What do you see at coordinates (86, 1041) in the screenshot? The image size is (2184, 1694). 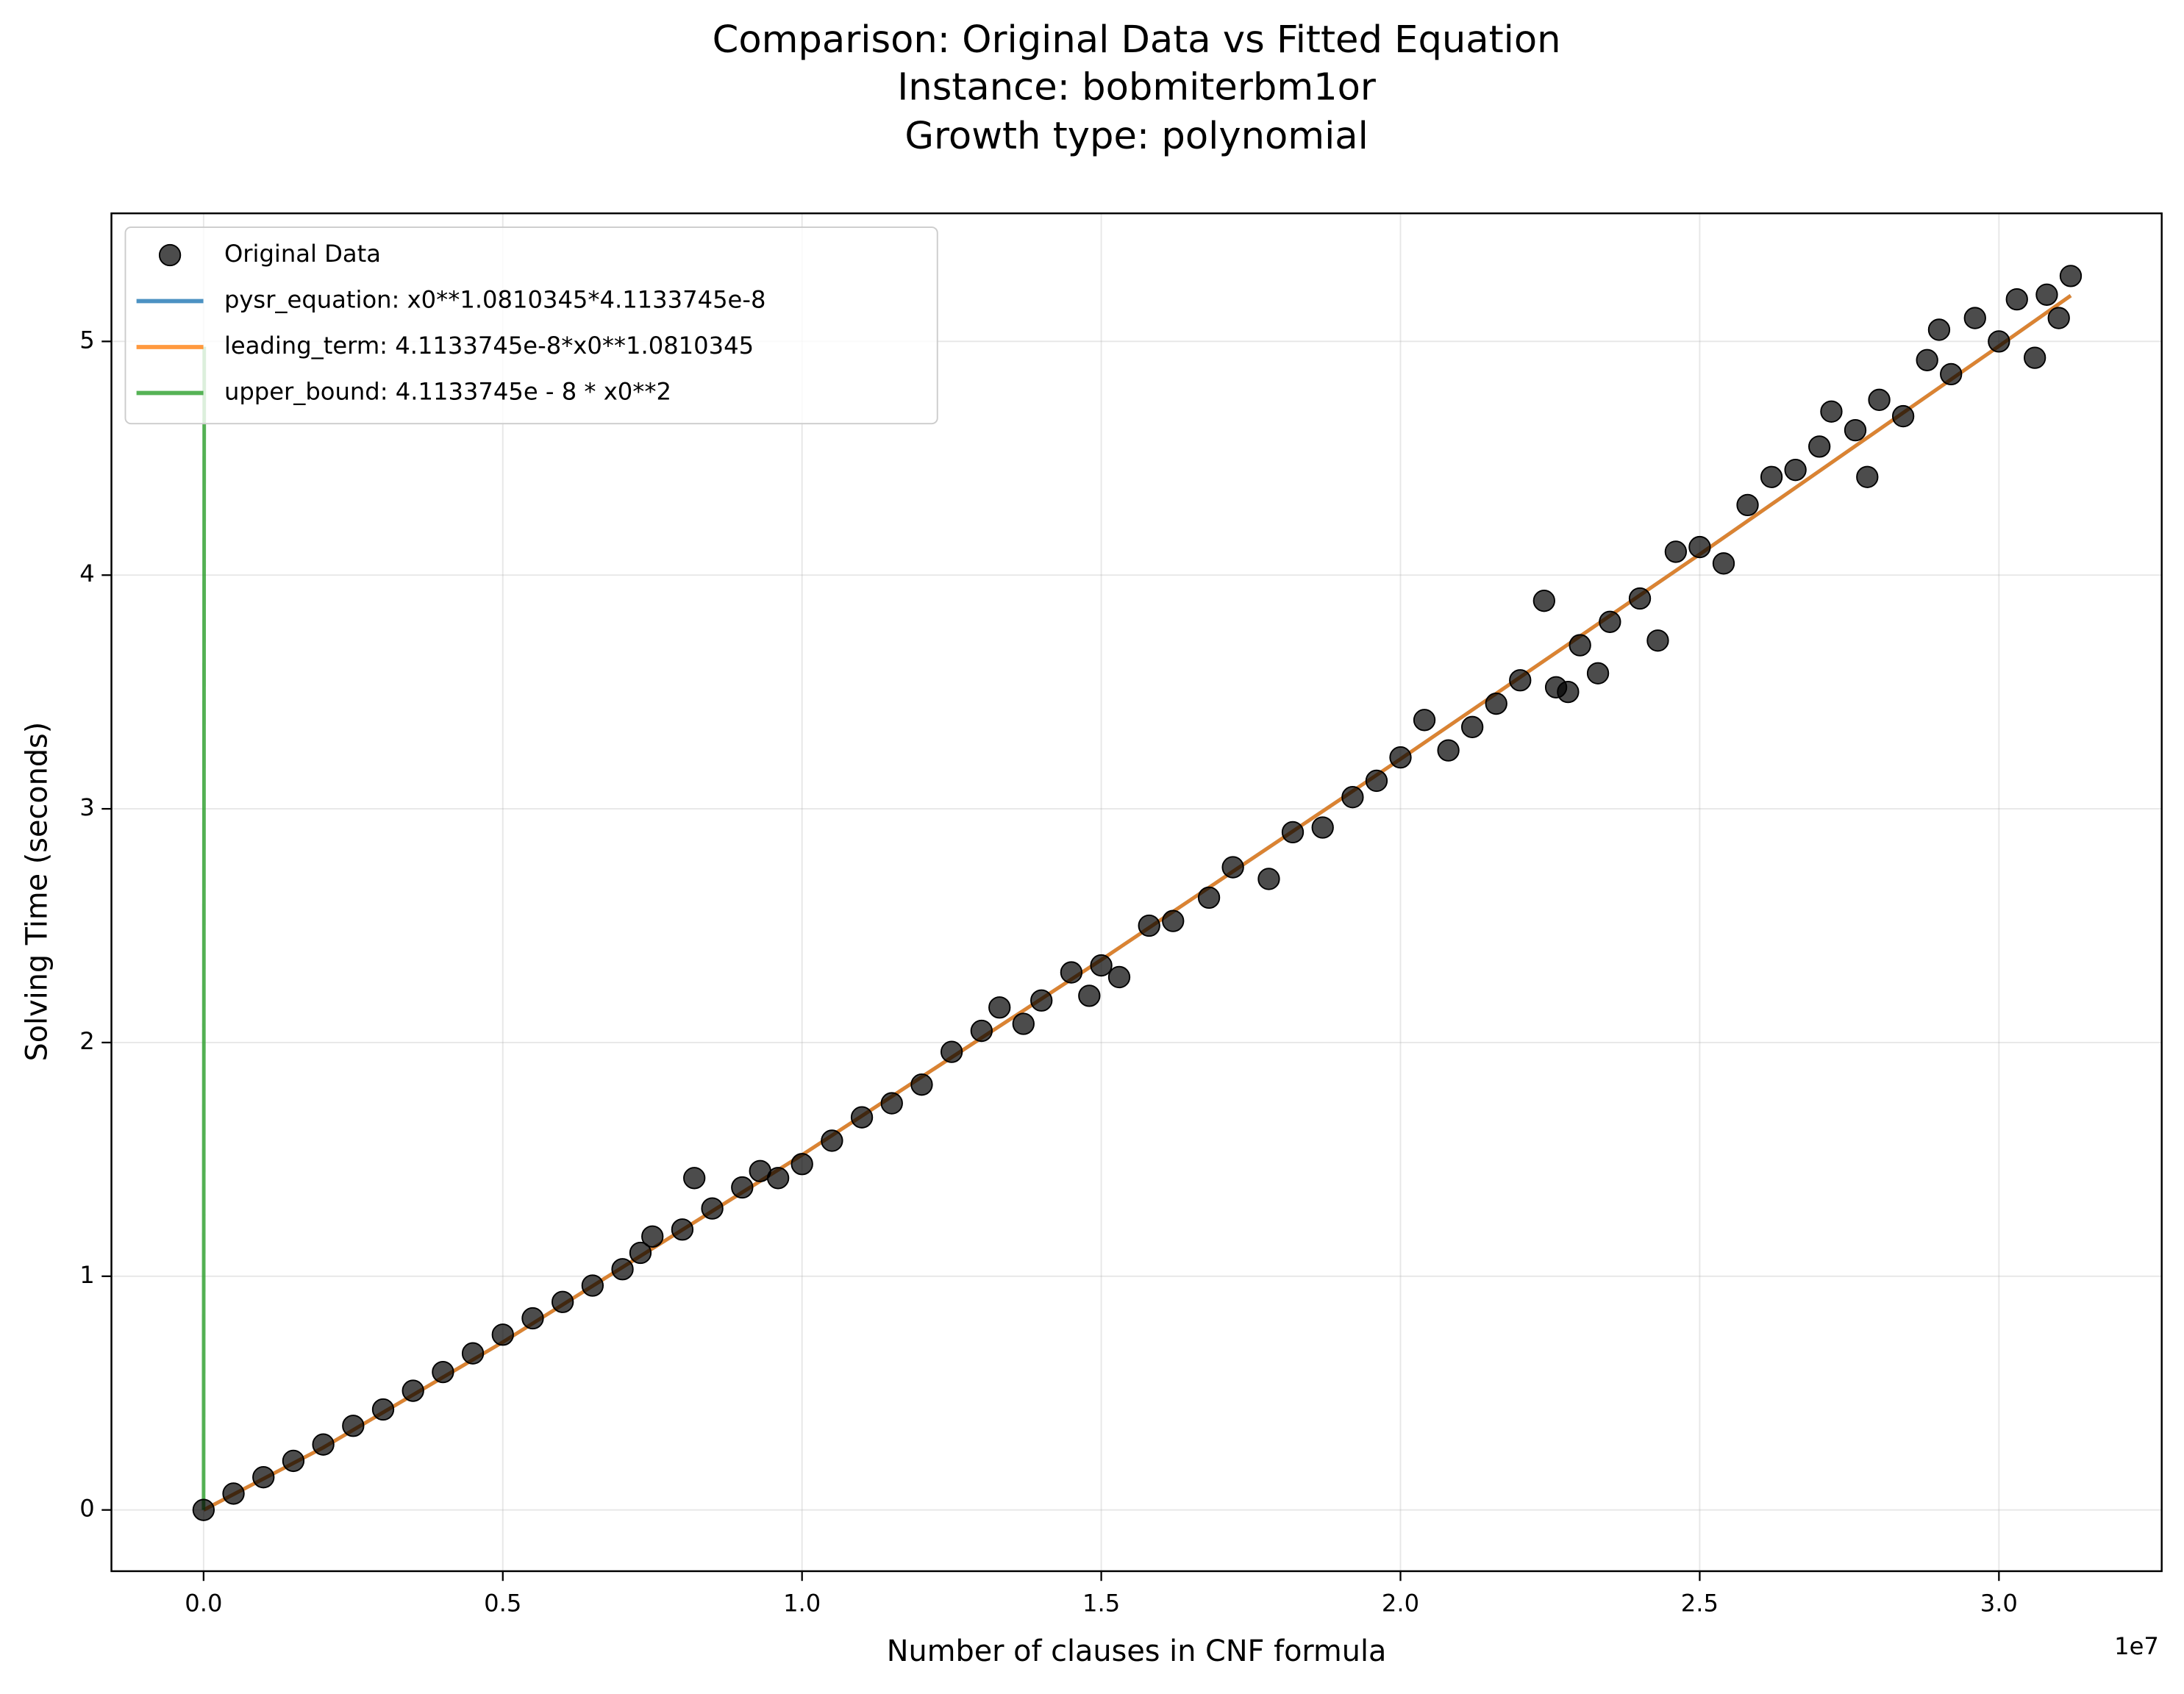 I see `y-tick-label: 2` at bounding box center [86, 1041].